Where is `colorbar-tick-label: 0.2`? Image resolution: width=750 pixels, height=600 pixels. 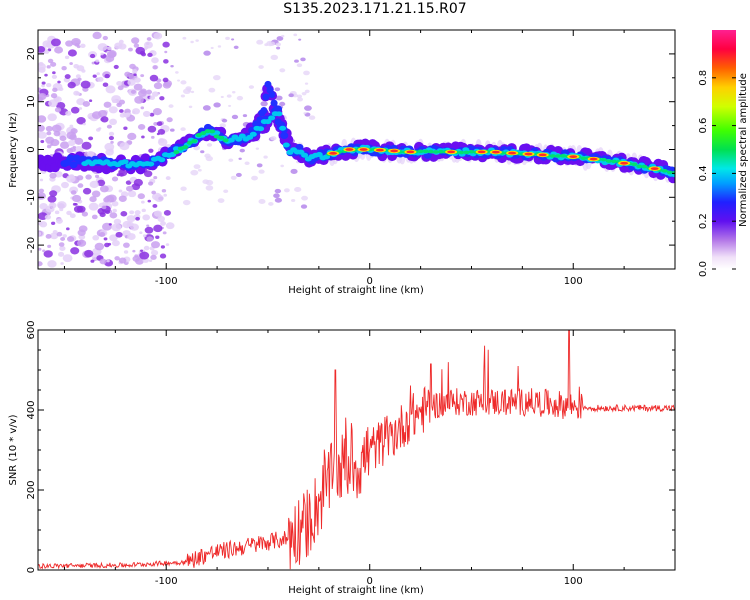 colorbar-tick-label: 0.2 is located at coordinates (703, 221).